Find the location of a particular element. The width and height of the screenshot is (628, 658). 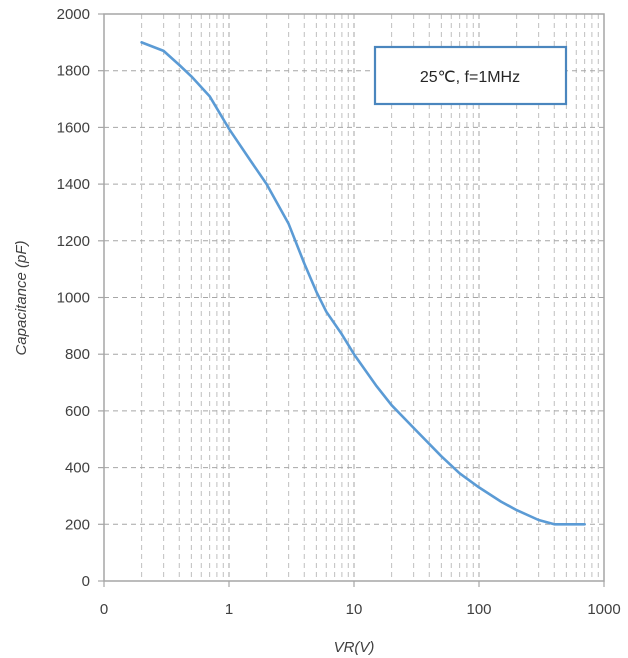

annotation-box: 25℃, f=1MHz is located at coordinates (470, 75).